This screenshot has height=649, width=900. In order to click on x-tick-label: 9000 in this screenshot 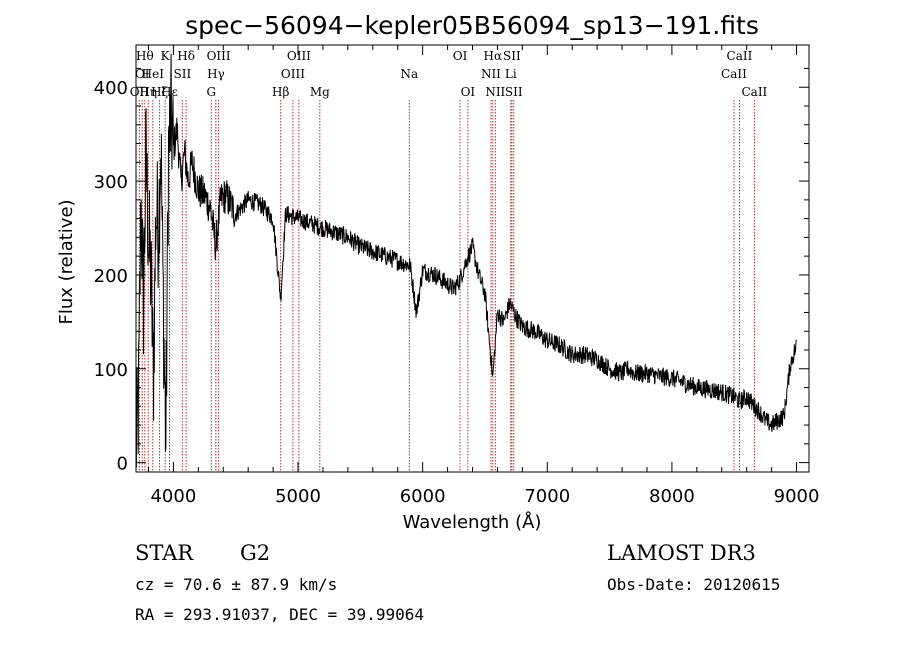, I will do `click(797, 496)`.